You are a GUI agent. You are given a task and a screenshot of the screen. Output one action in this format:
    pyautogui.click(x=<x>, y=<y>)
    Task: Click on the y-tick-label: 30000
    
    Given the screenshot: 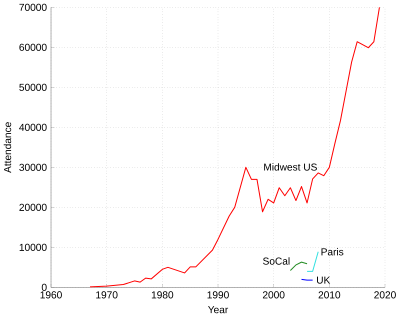 What is the action you would take?
    pyautogui.click(x=33, y=167)
    